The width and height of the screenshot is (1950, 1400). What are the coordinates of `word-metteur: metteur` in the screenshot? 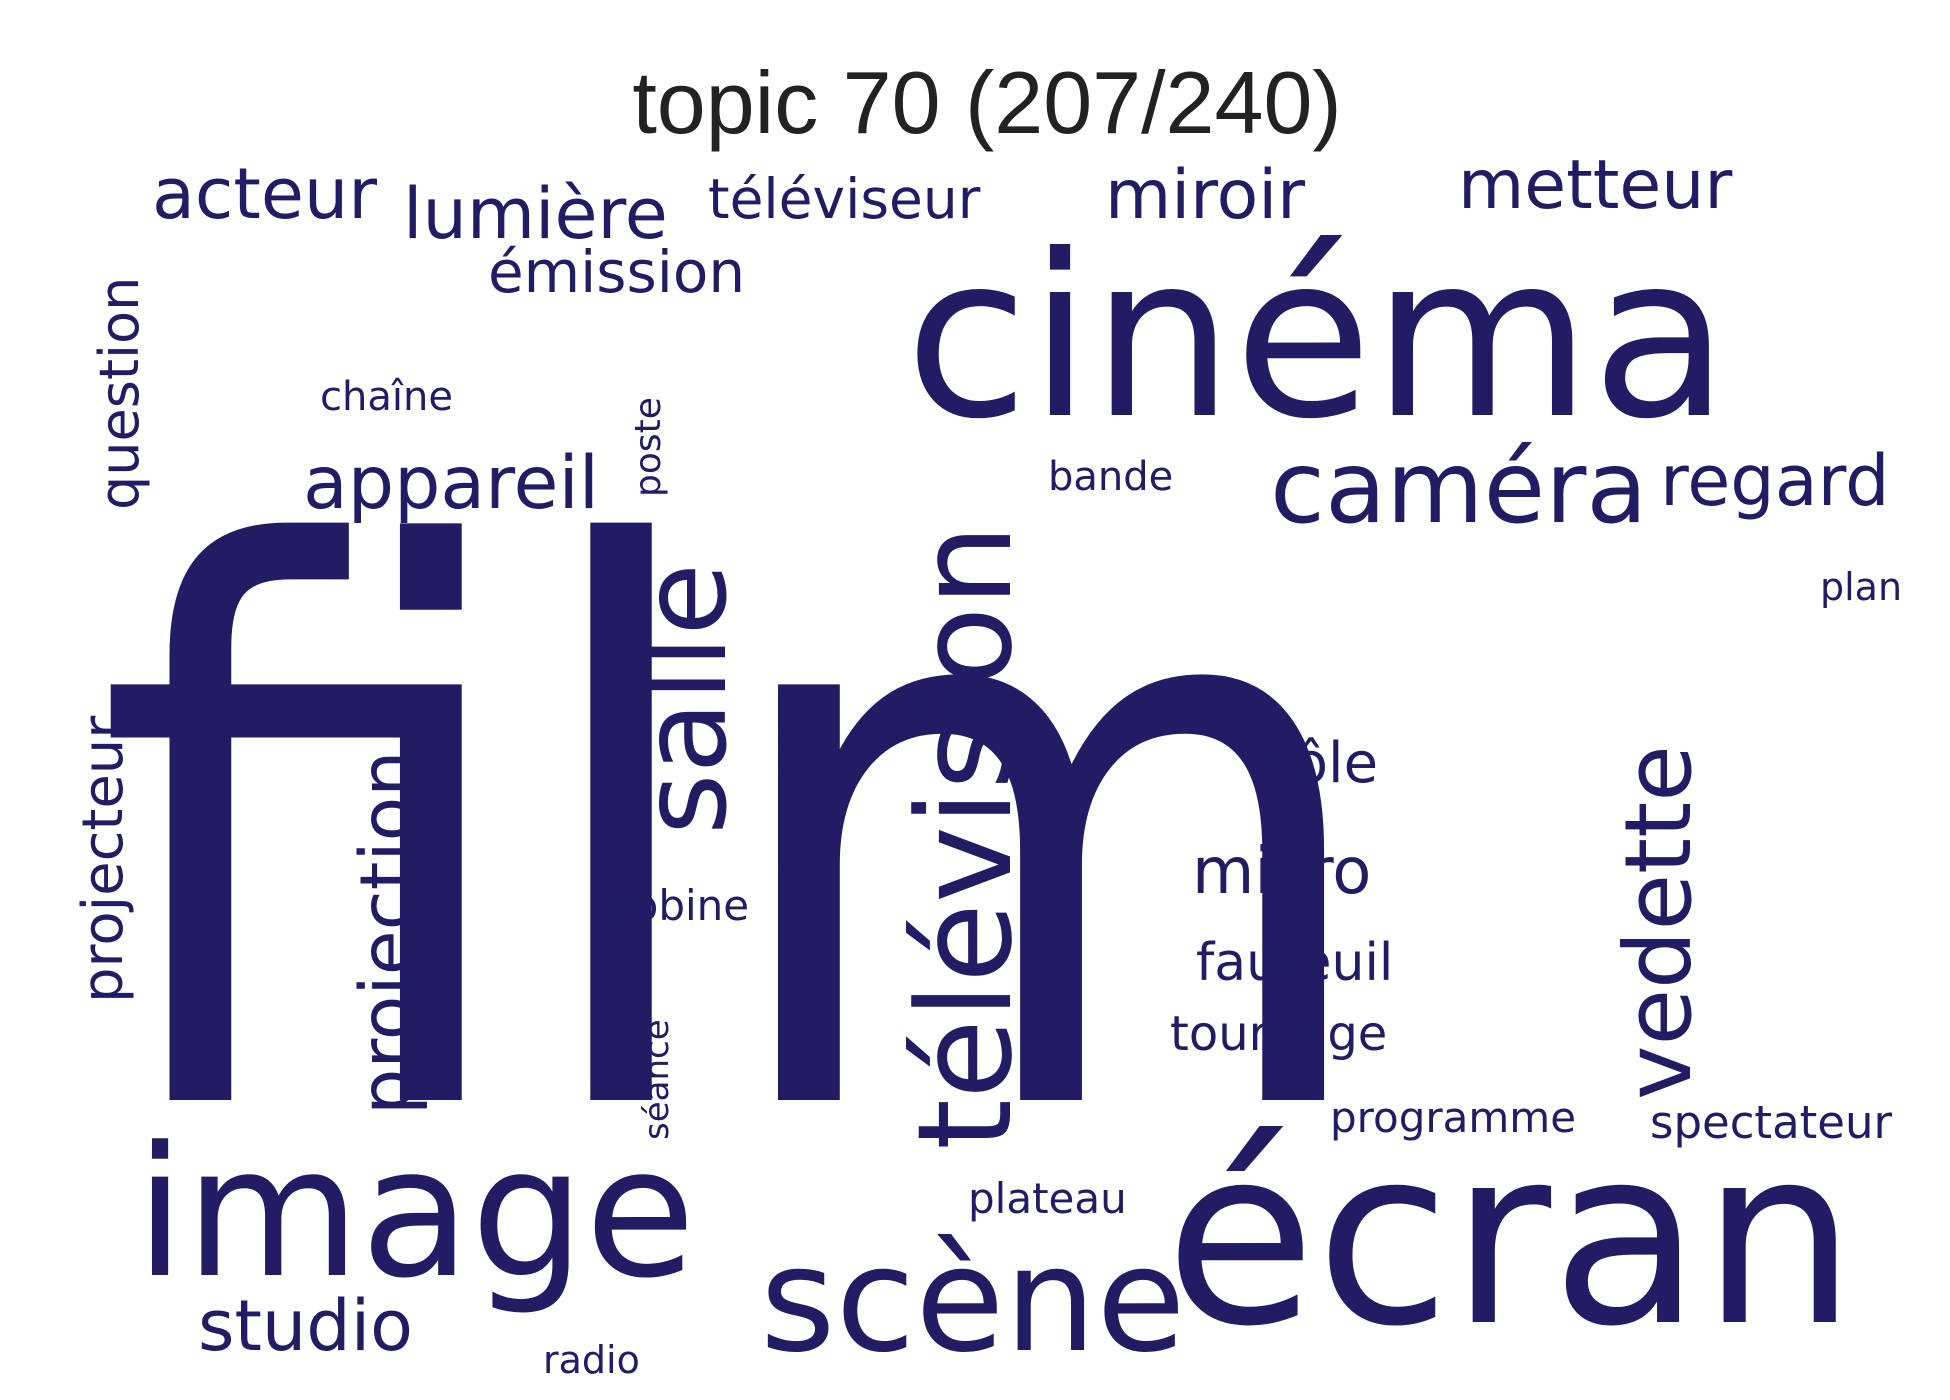 It's located at (1595, 185).